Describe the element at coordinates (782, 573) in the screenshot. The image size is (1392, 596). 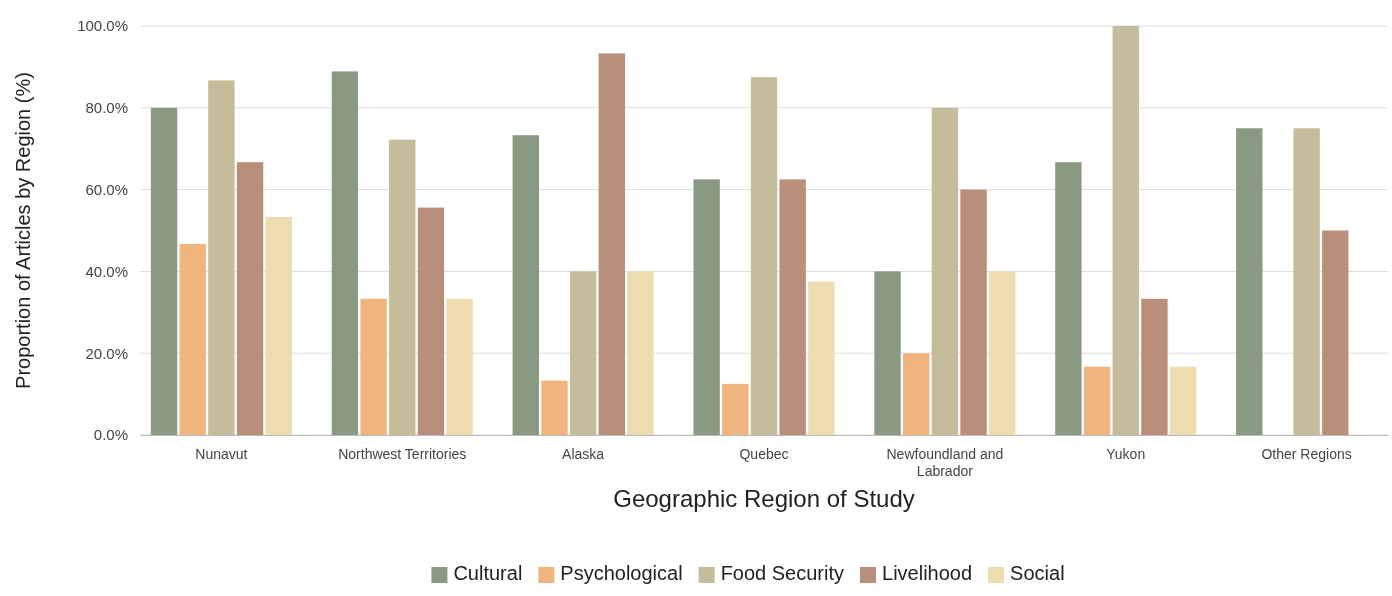
I see `legend-label: Food Security` at that location.